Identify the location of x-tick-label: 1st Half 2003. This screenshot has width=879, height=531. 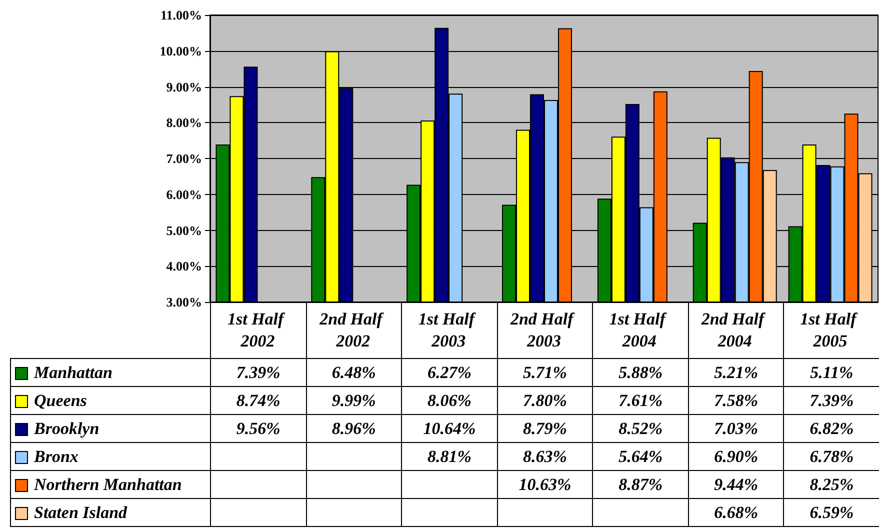
(448, 330).